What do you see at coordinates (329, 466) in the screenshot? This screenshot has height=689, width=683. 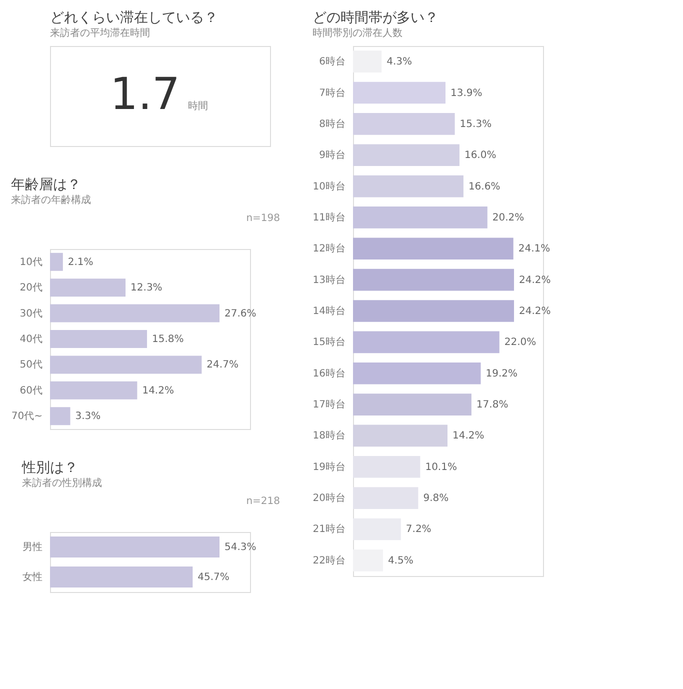 I see `y-tick-label: 19時台` at bounding box center [329, 466].